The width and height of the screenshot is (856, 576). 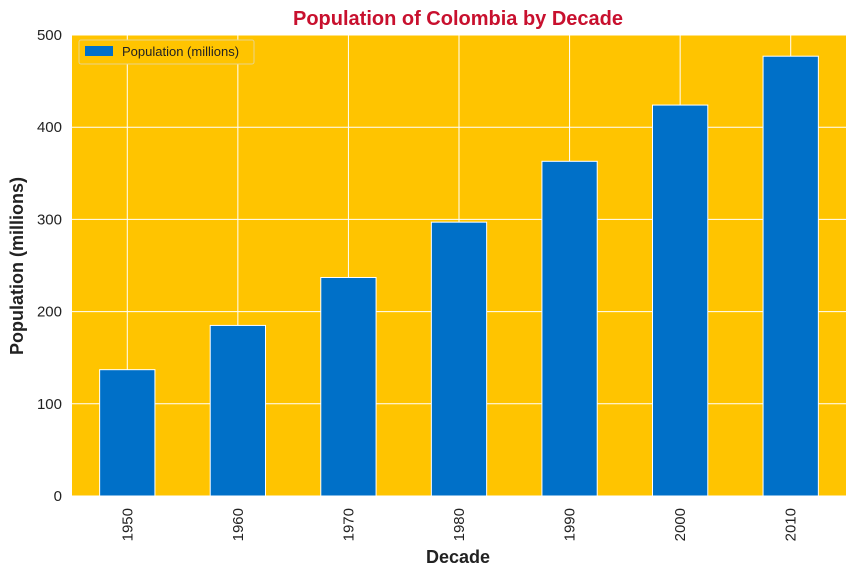 I want to click on bar-1970, so click(x=348, y=386).